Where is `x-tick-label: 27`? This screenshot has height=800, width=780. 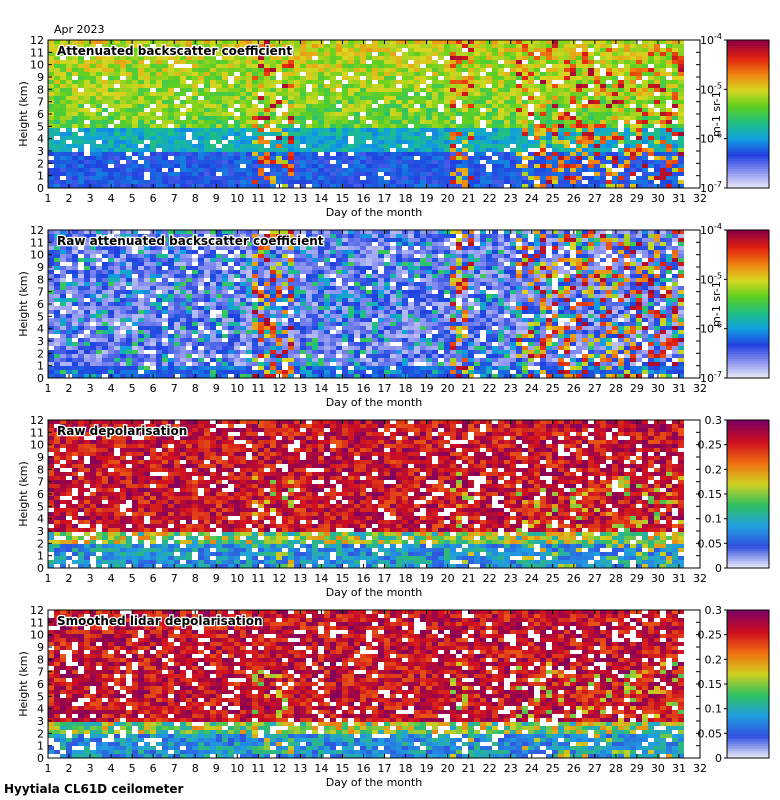 x-tick-label: 27 is located at coordinates (595, 388).